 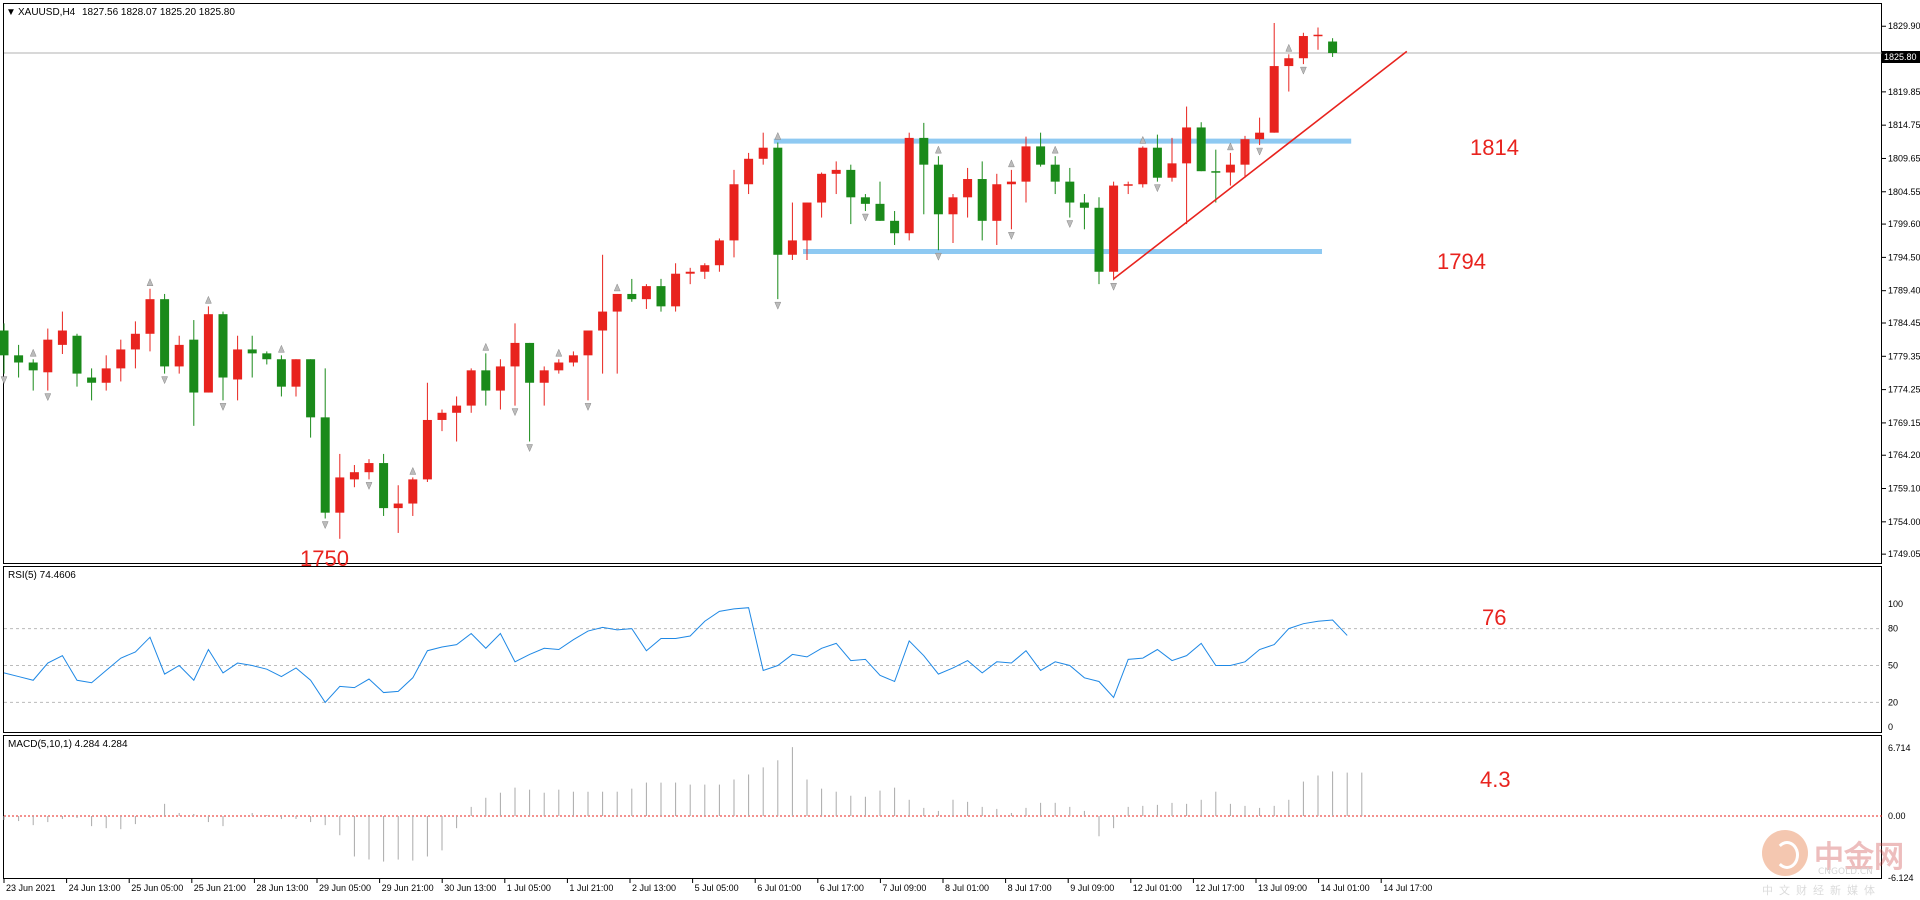 I want to click on level-label-1794: 1794, so click(x=1461, y=261).